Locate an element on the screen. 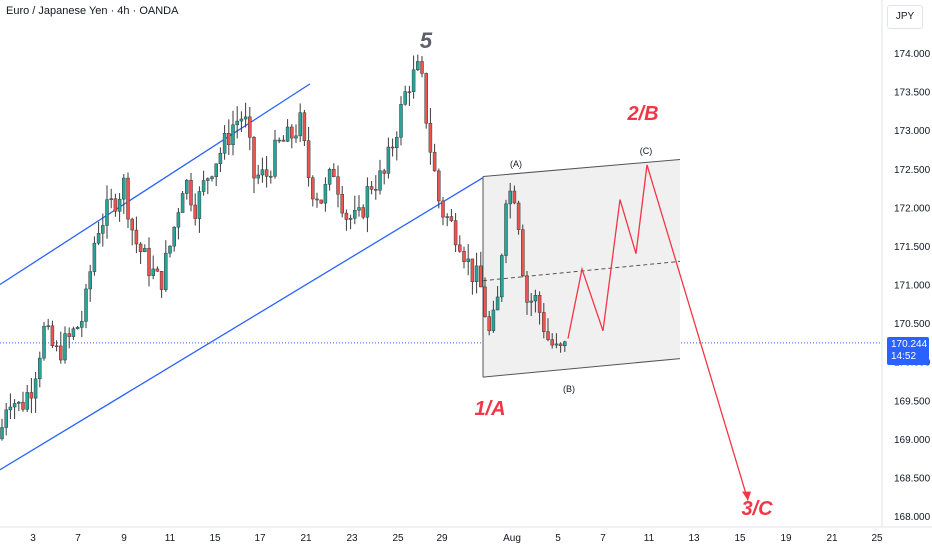  chart-title: Euro / Japanese Yen · 4h · OANDA is located at coordinates (92, 11).